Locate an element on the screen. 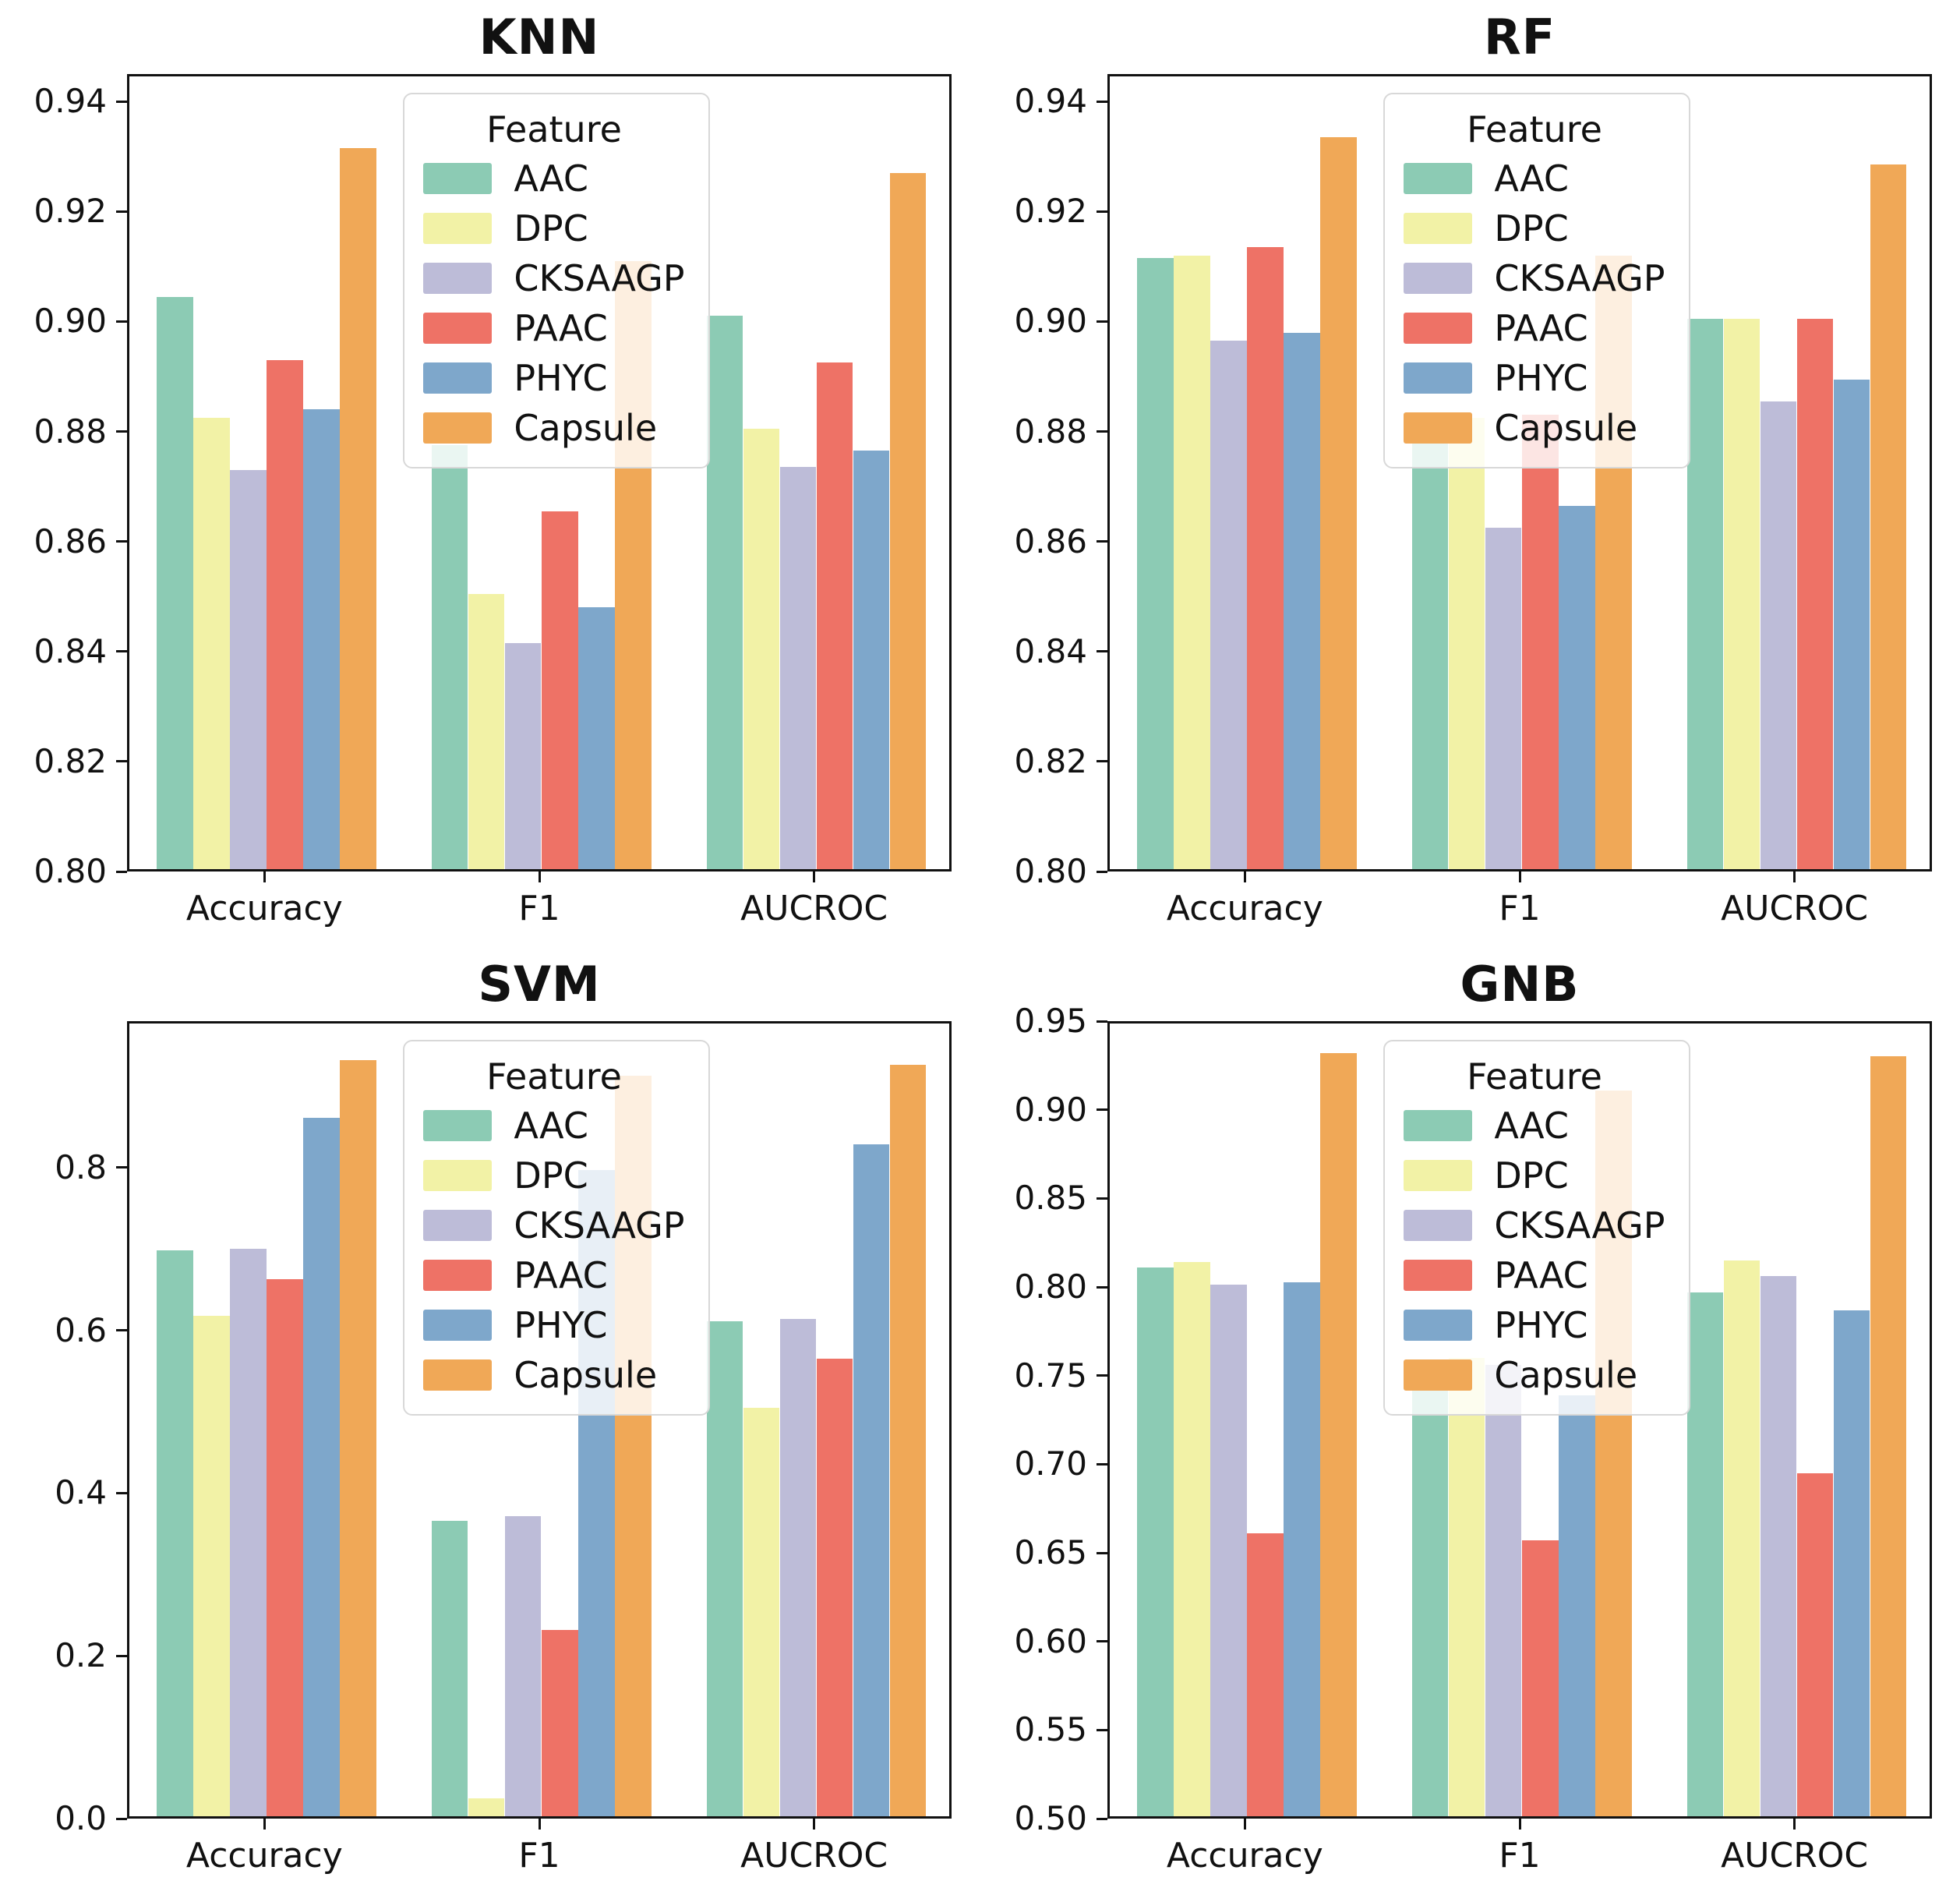 This screenshot has width=1960, height=1895. legend-rf: Feature AAC DPC CKSAAGP PAAC PHYC Capsule is located at coordinates (1536, 280).